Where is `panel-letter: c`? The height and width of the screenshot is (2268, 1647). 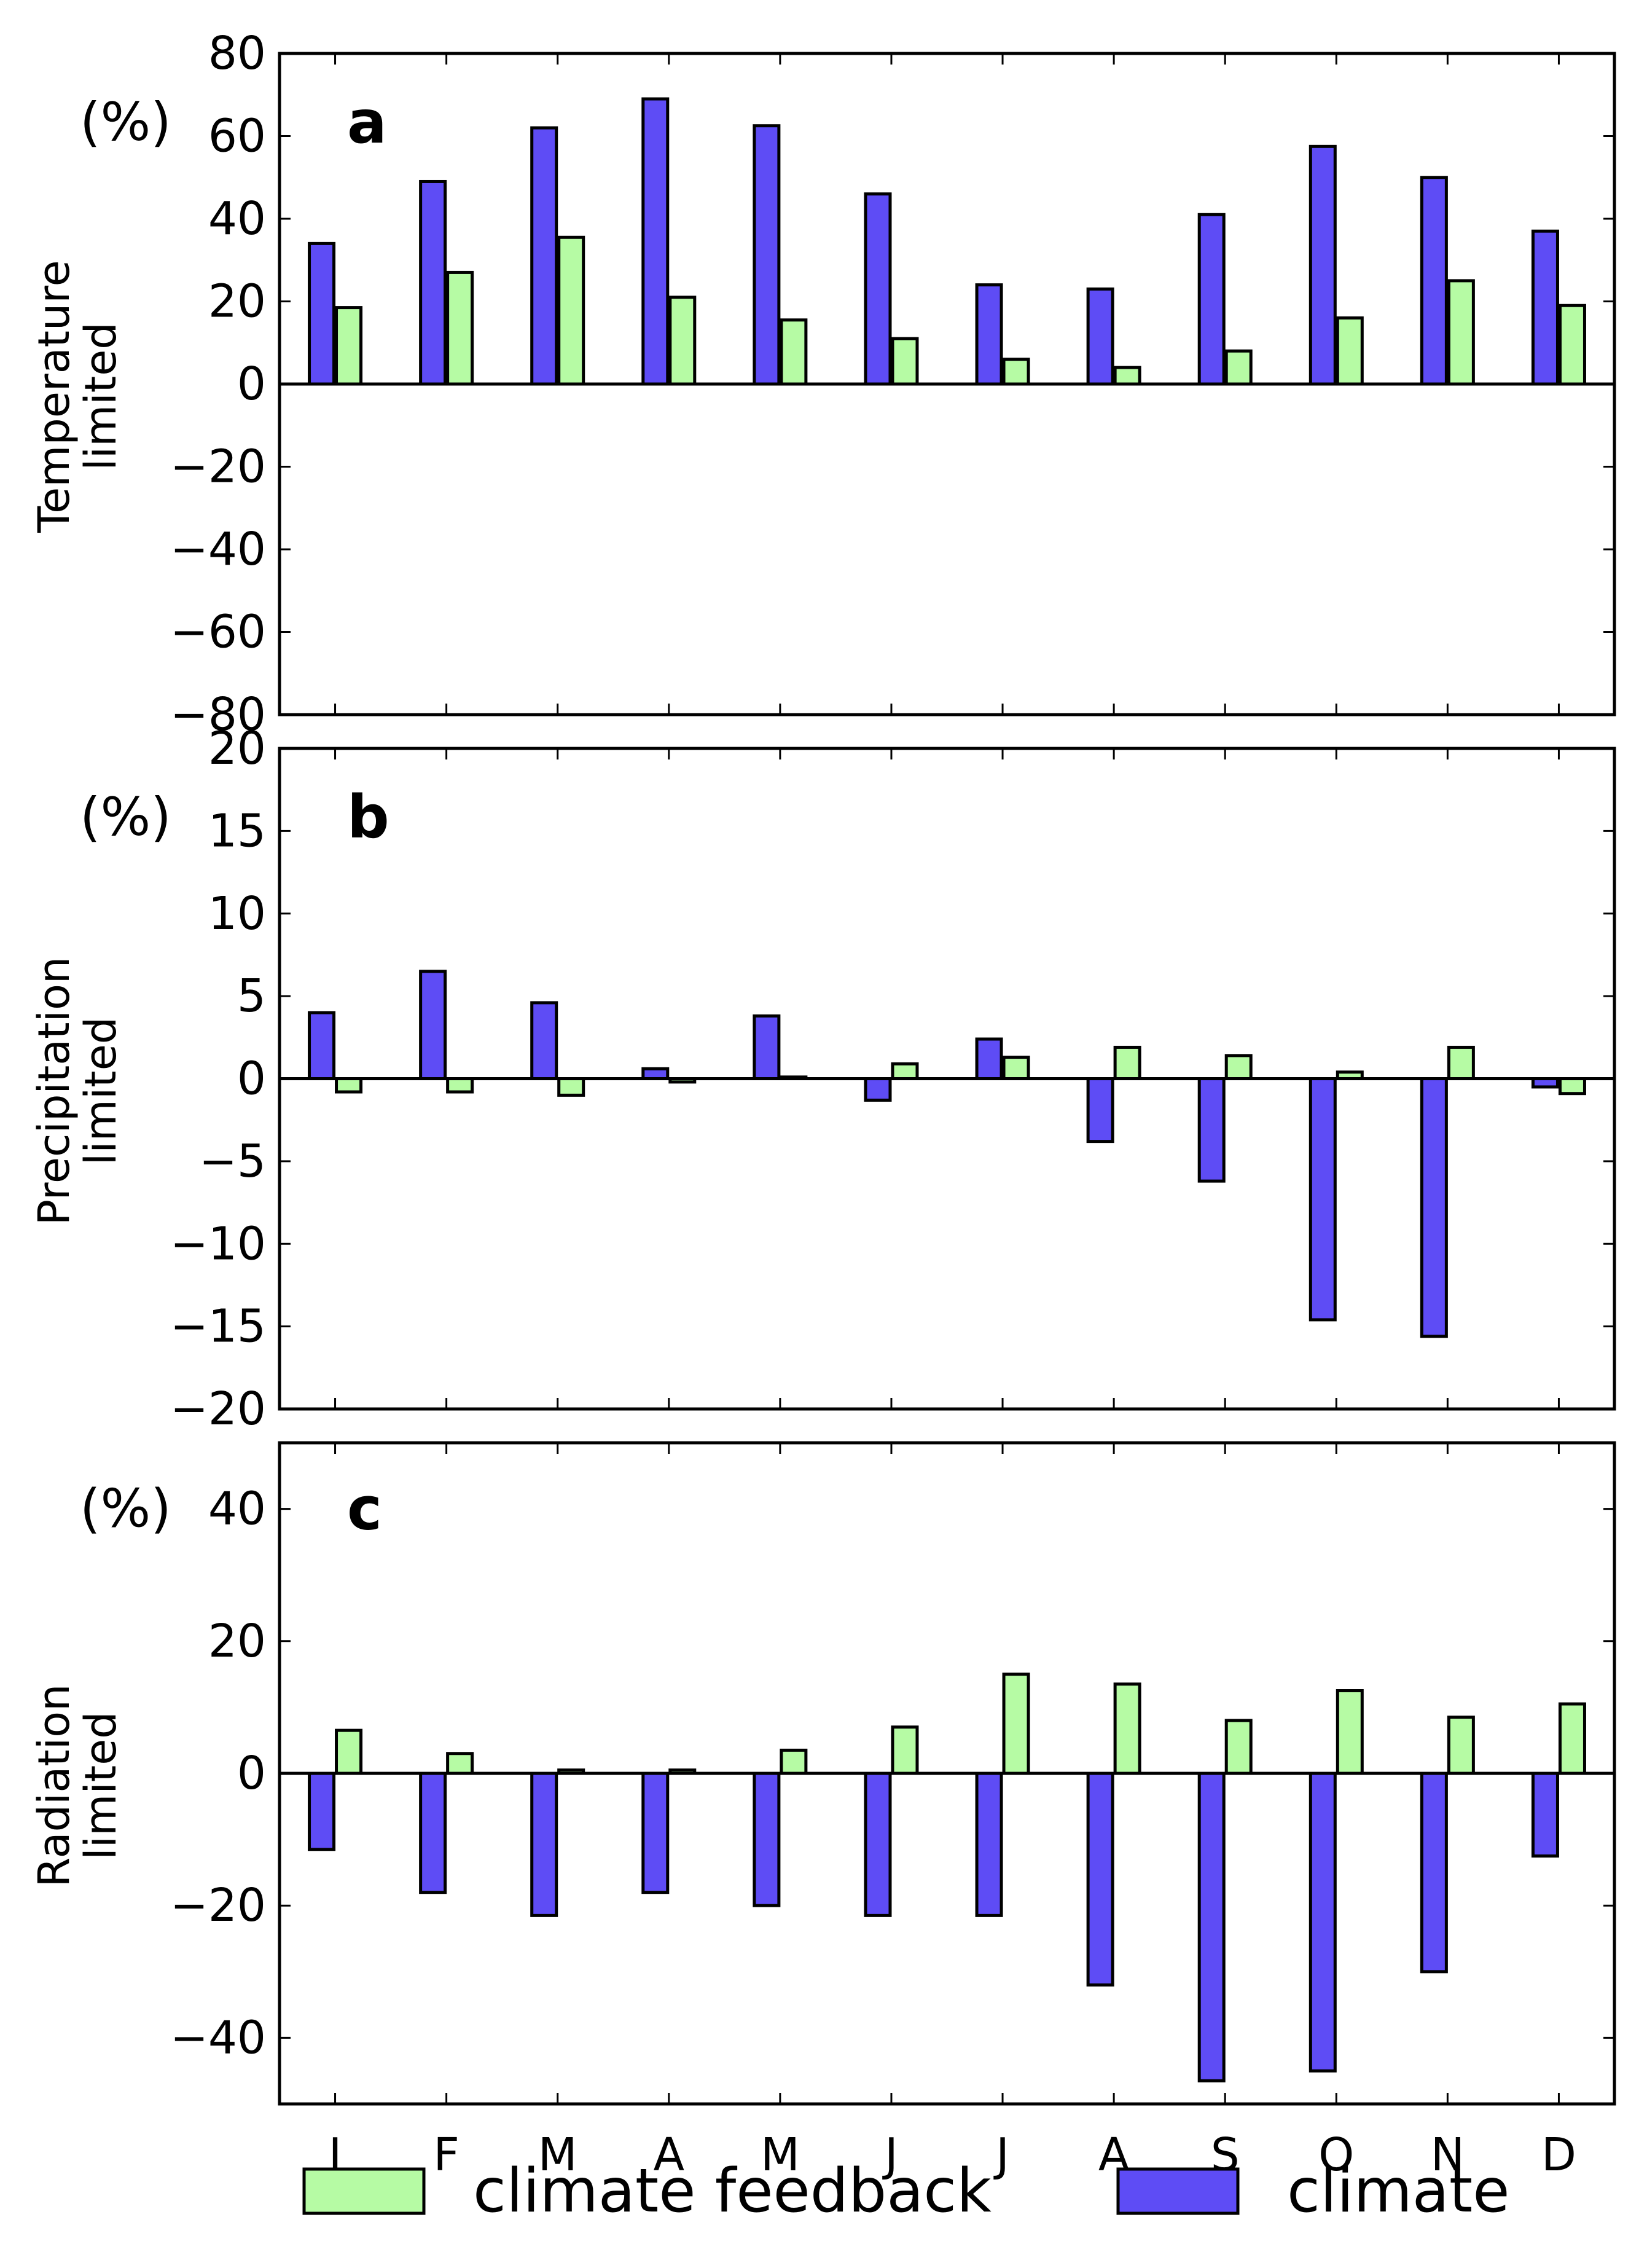
panel-letter: c is located at coordinates (364, 1509).